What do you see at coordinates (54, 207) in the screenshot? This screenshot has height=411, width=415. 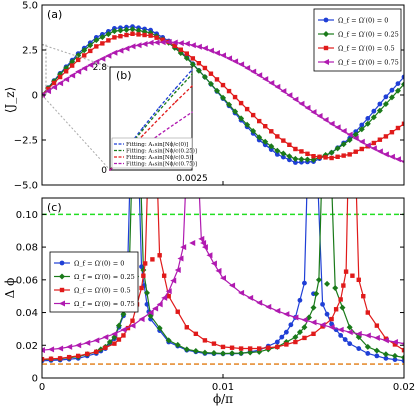 I see `panel-label-c: (c)` at bounding box center [54, 207].